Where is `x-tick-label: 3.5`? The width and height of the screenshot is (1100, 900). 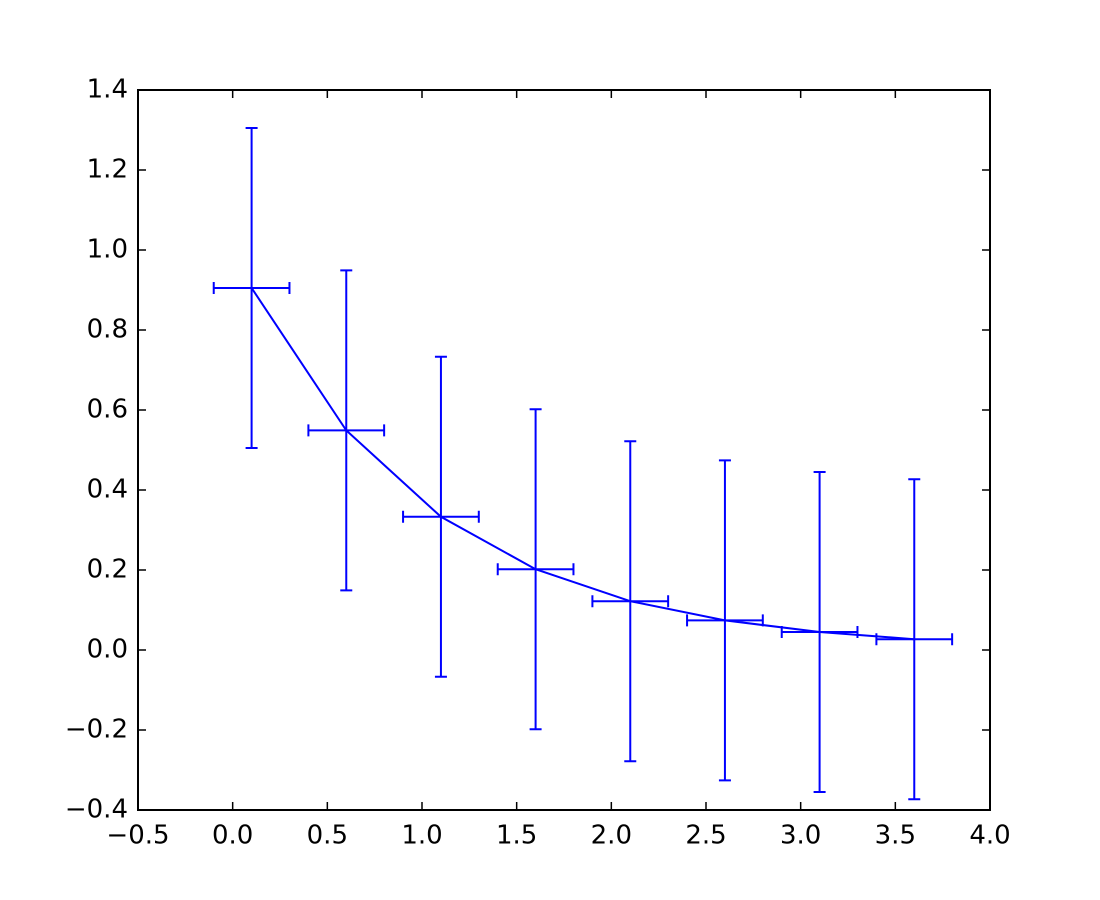
x-tick-label: 3.5 is located at coordinates (895, 836).